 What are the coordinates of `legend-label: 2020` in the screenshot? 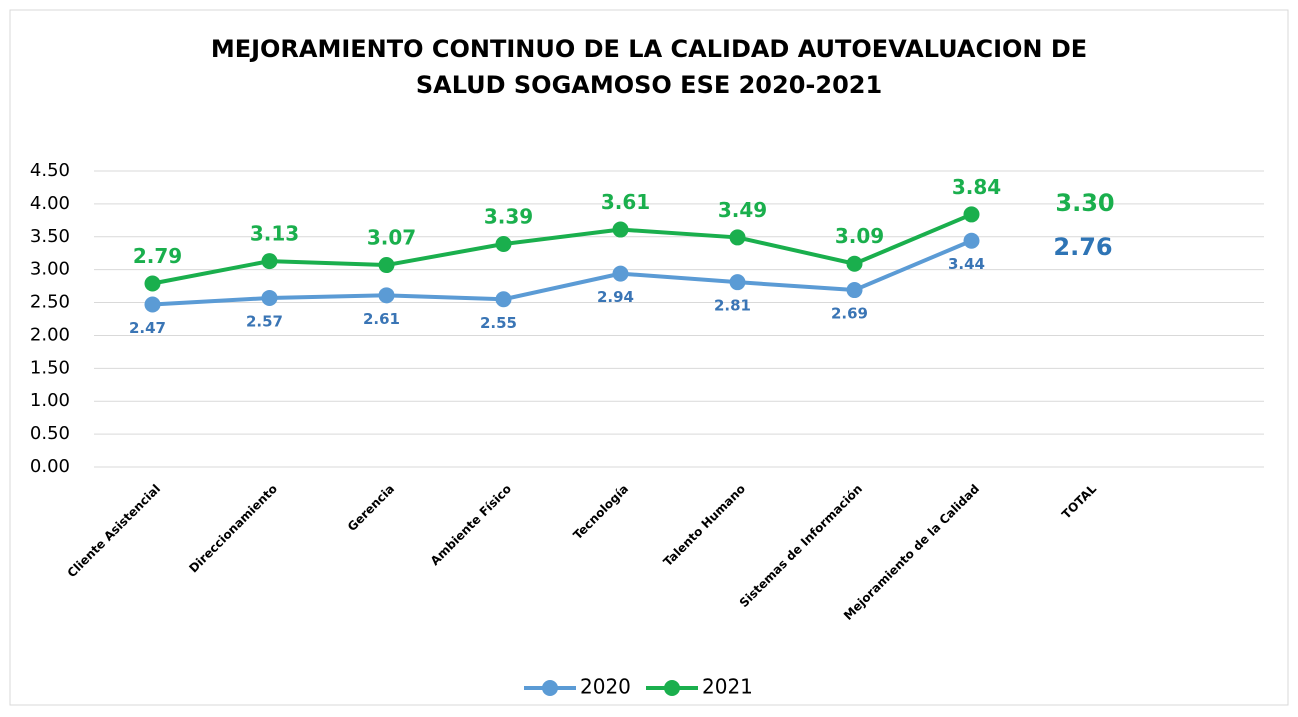 It's located at (605, 687).